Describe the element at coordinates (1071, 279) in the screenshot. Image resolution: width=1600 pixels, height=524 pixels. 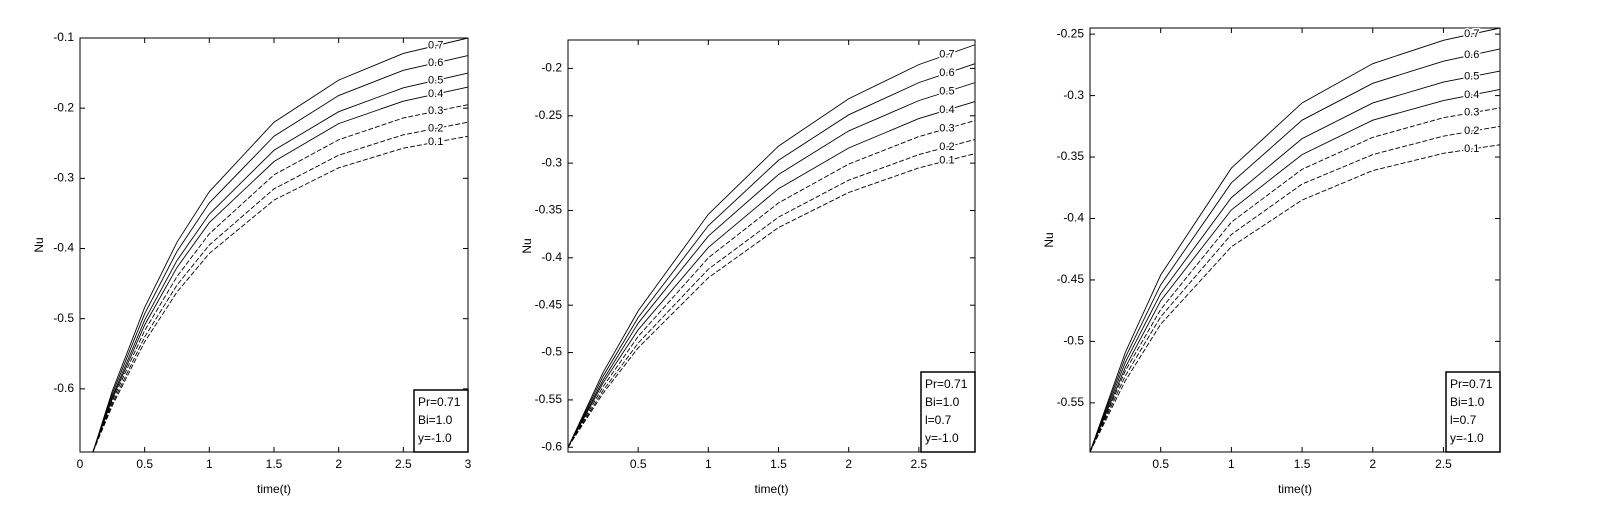
I see `y-tick-label: -0.45` at that location.